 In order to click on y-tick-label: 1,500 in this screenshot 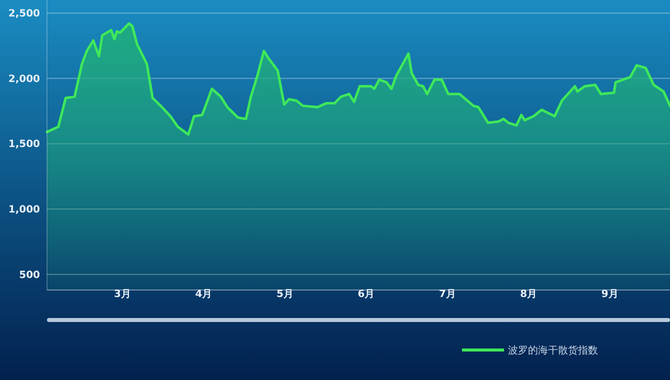, I will do `click(24, 144)`.